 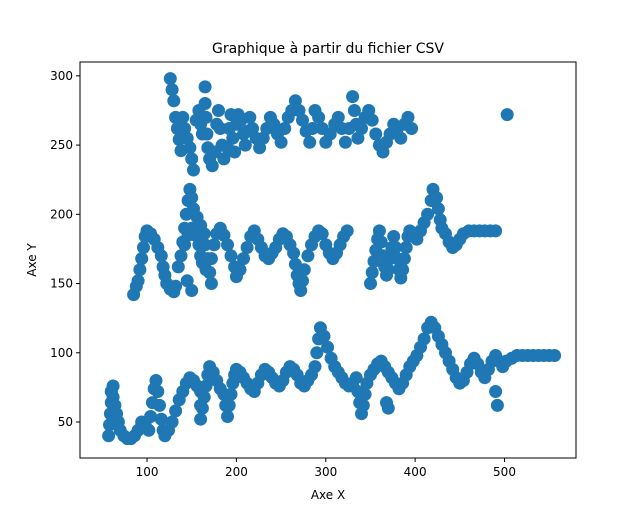 I want to click on x-tick-label: 100, so click(x=147, y=472).